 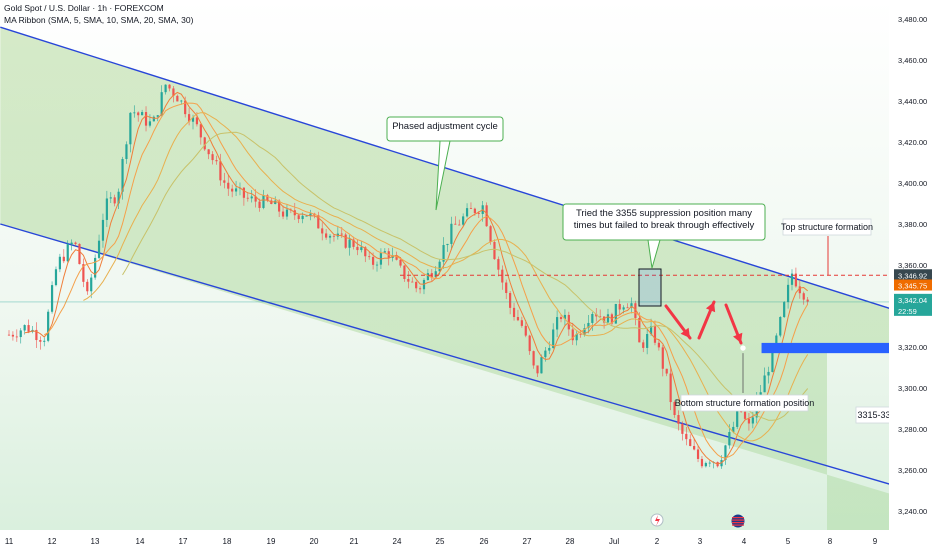 I want to click on y-tick-label: 3,360.00, so click(x=912, y=265).